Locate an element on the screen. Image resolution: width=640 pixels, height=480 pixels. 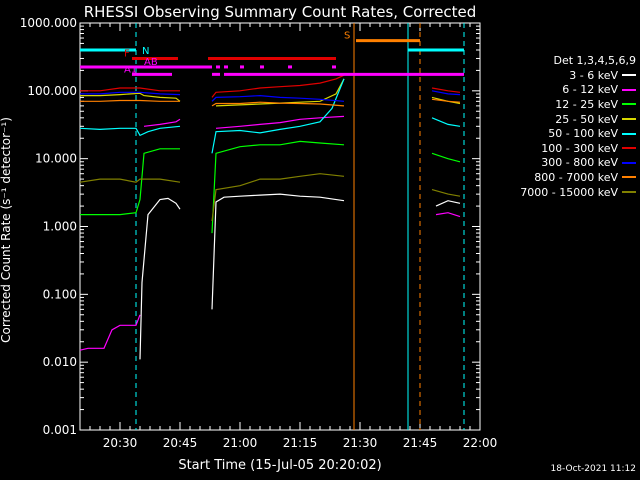
x-tick-label: 20:30 is located at coordinates (120, 443).